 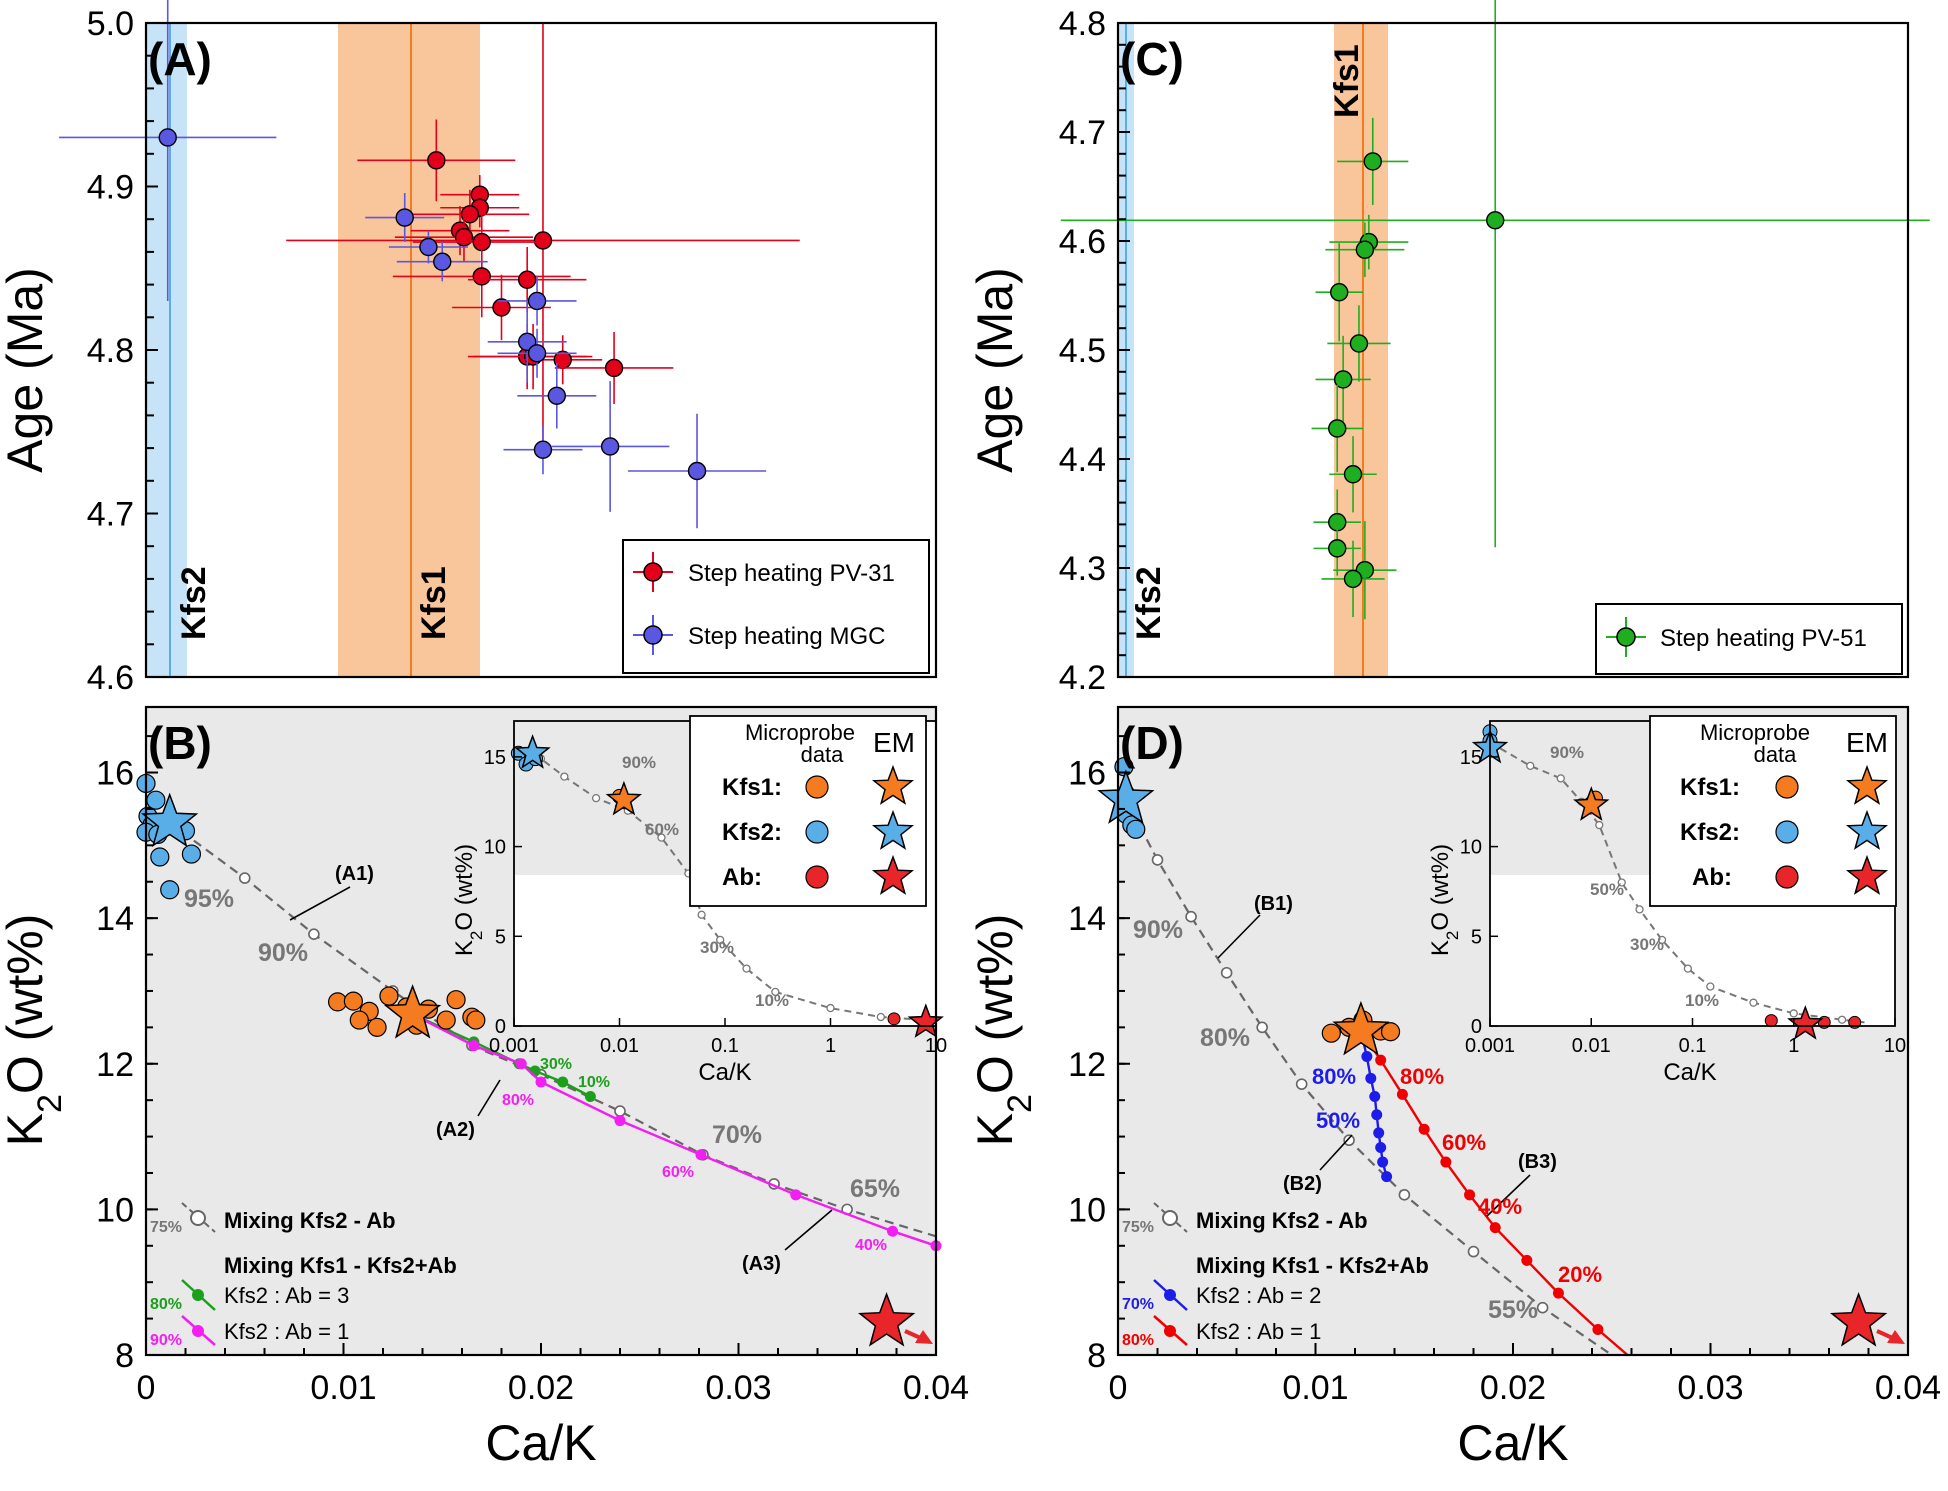 I want to click on inset-b-zoom-shade, so click(x=604, y=798).